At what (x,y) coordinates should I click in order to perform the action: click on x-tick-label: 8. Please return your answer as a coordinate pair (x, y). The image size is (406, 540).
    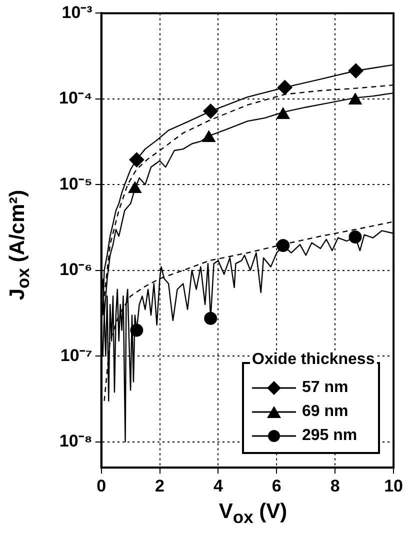
    Looking at the image, I should click on (335, 486).